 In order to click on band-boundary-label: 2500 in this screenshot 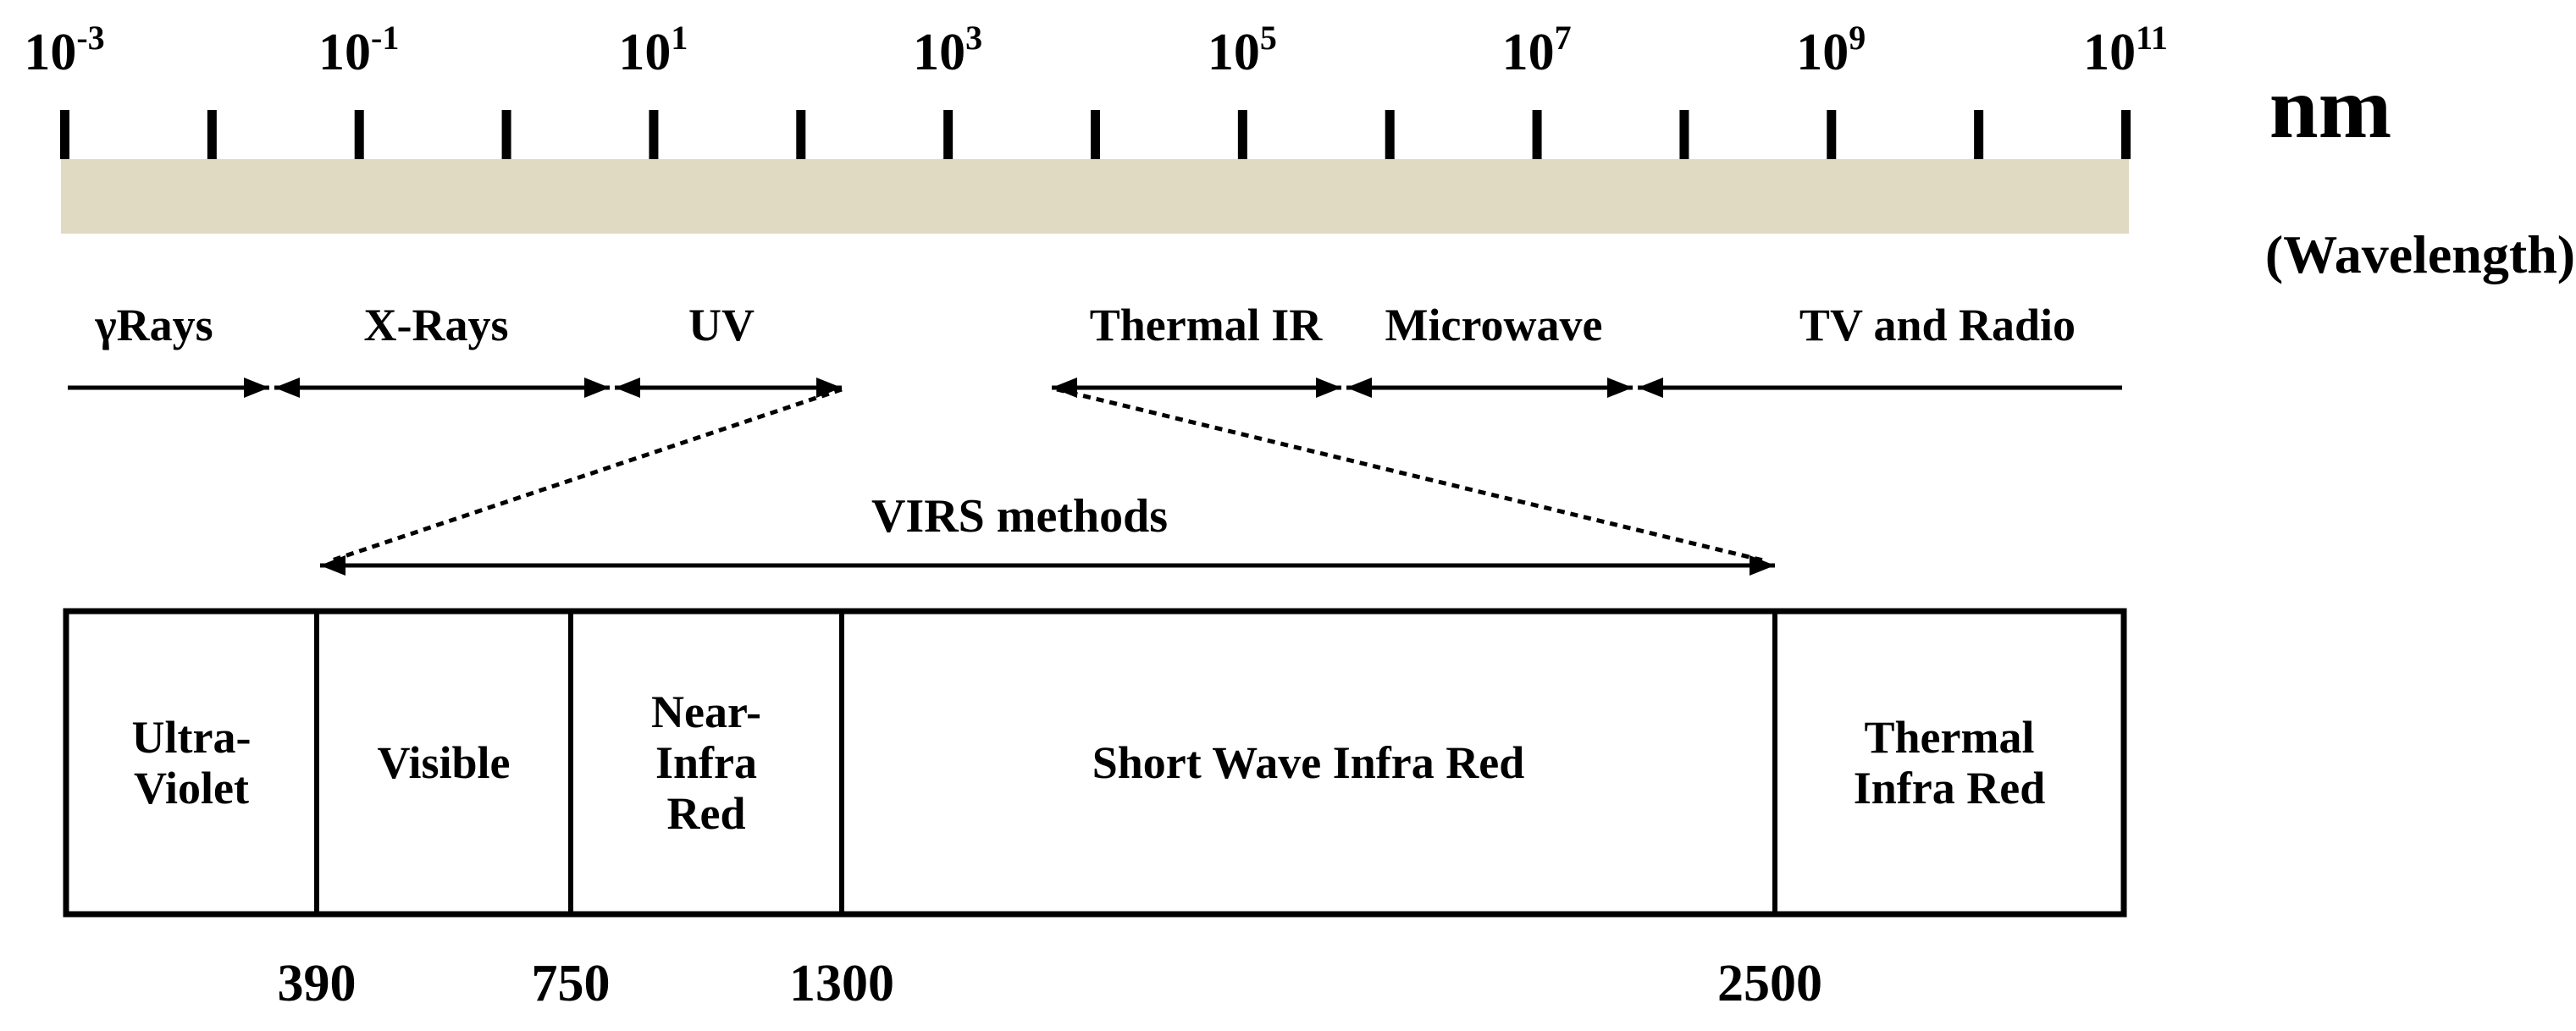, I will do `click(1770, 983)`.